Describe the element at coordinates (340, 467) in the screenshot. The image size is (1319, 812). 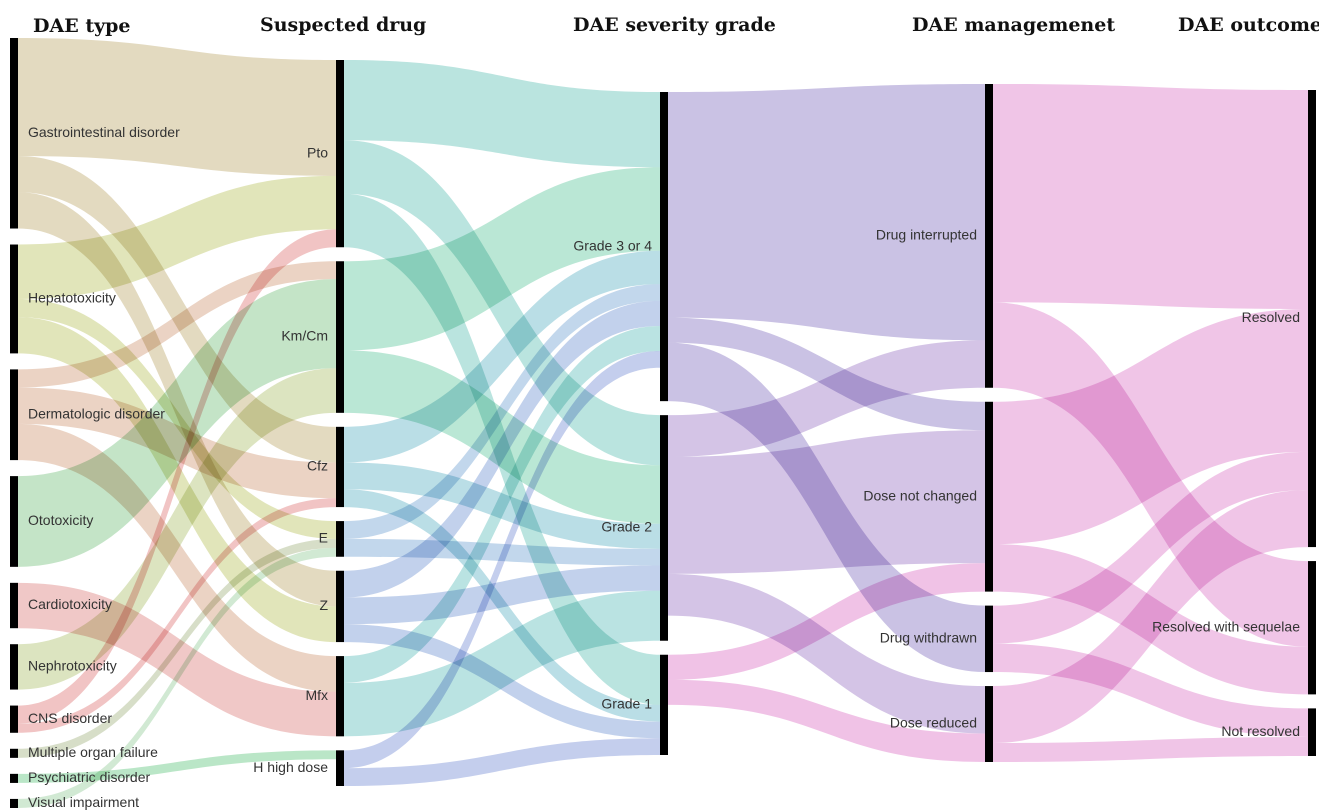
I see `node-bar-cfz` at that location.